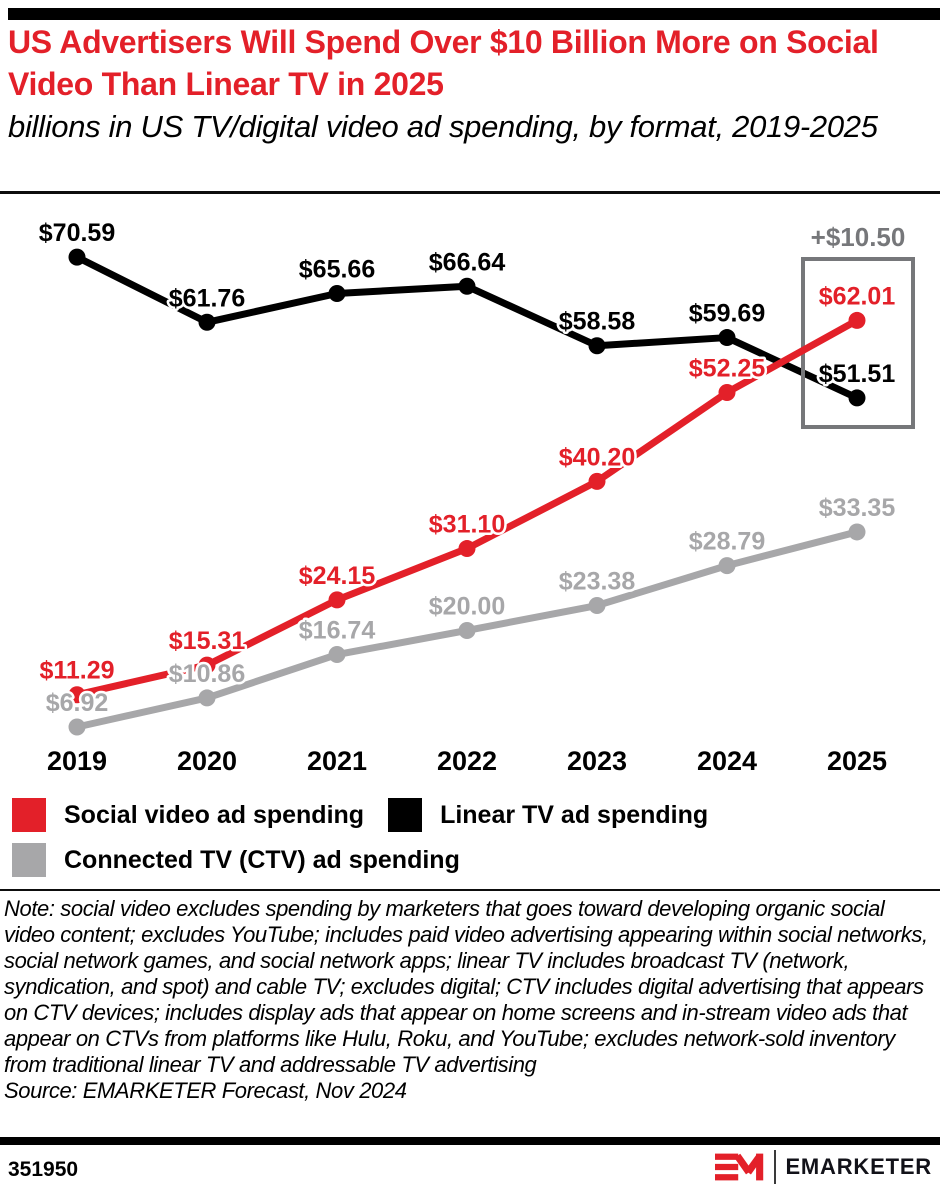 The image size is (940, 1190). What do you see at coordinates (337, 631) in the screenshot?
I see `data-label: $16.74` at bounding box center [337, 631].